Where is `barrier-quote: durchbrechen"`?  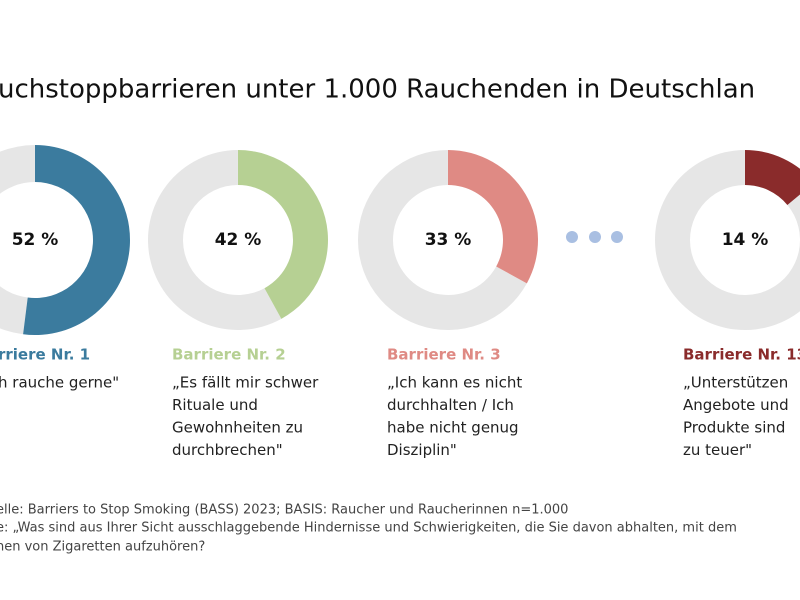 barrier-quote: durchbrechen" is located at coordinates (227, 450).